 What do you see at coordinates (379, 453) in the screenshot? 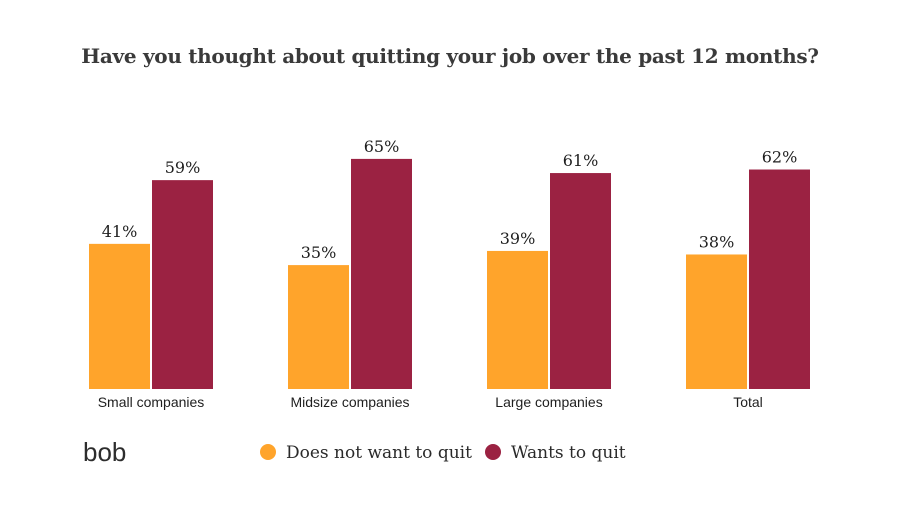
I see `legend-label-does-not-want-to-quit: Does not want to quit` at bounding box center [379, 453].